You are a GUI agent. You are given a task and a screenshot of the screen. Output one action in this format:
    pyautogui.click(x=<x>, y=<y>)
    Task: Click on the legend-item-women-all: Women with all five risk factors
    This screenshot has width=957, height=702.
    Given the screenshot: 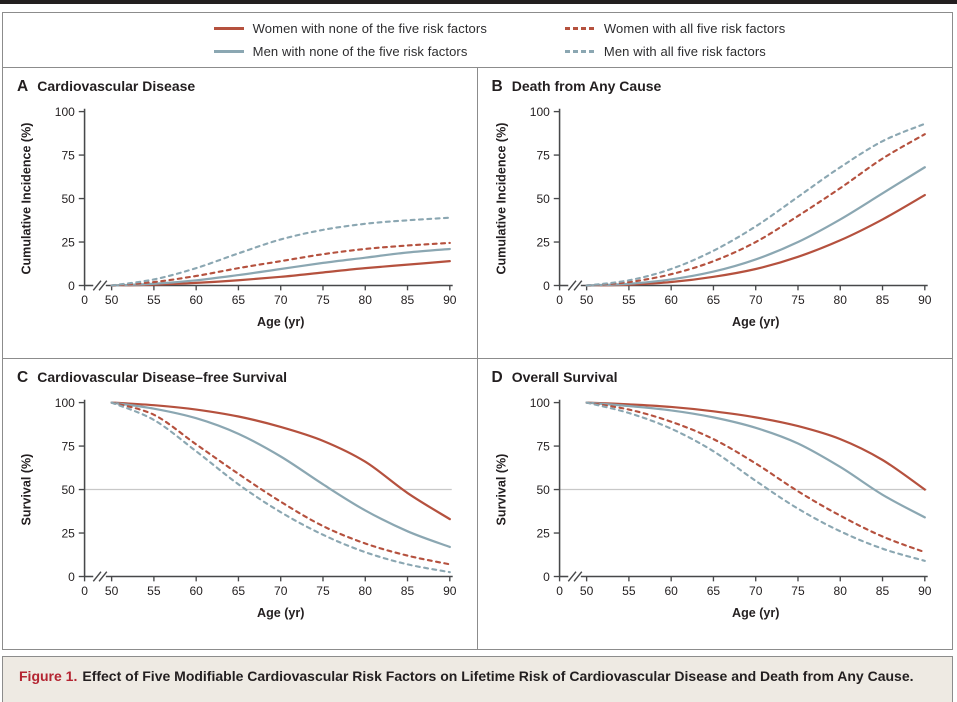 What is the action you would take?
    pyautogui.click(x=675, y=28)
    